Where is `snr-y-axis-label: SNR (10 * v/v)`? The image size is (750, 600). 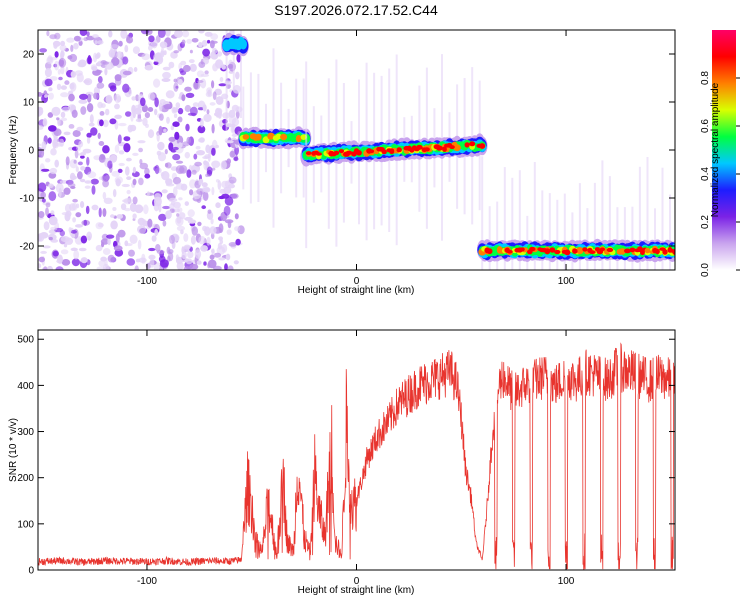
snr-y-axis-label: SNR (10 * v/v) is located at coordinates (13, 450).